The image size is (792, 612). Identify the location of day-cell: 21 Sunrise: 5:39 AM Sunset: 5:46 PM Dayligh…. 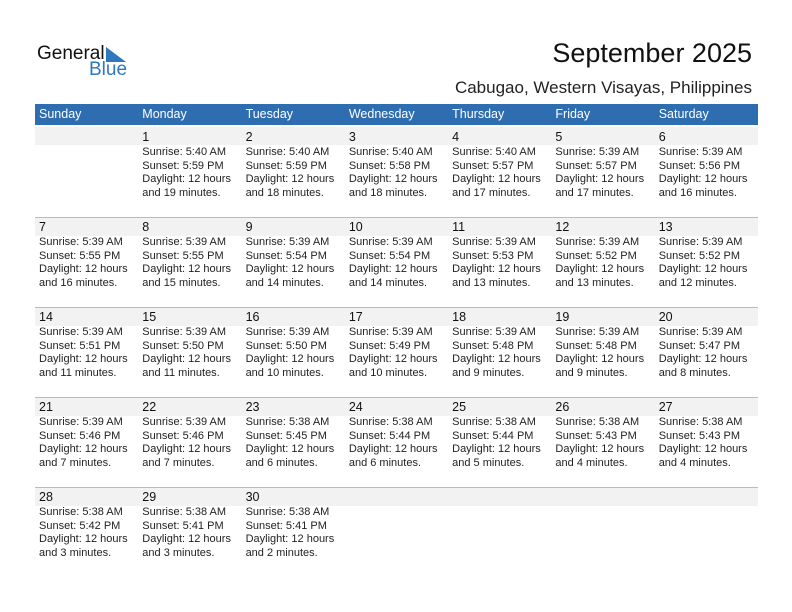
(86, 432).